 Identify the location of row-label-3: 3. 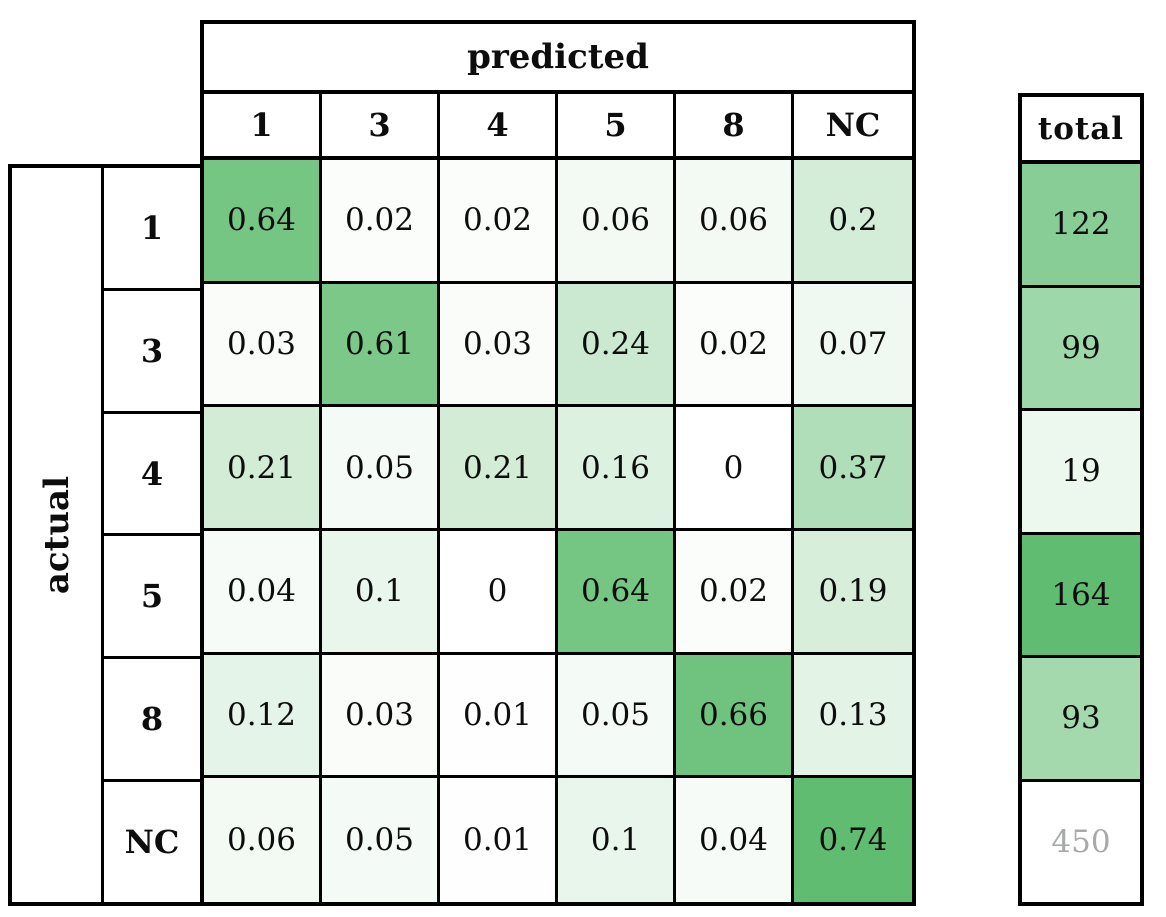
(152, 352).